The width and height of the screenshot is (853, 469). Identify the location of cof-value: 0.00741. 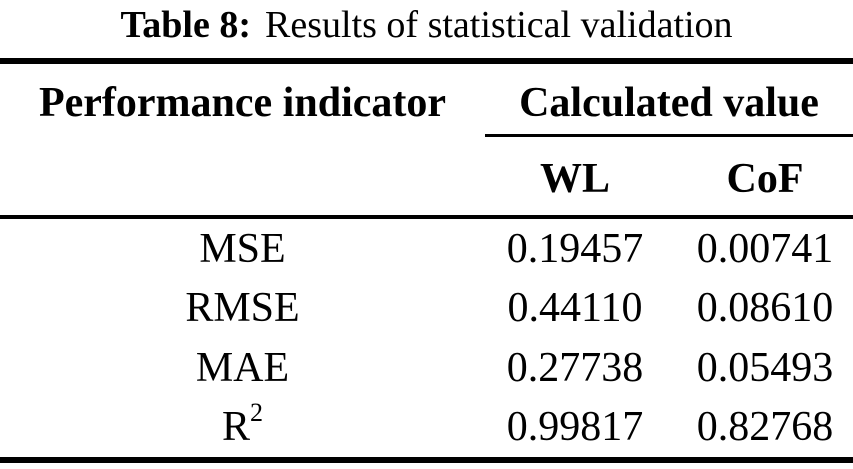
(765, 248).